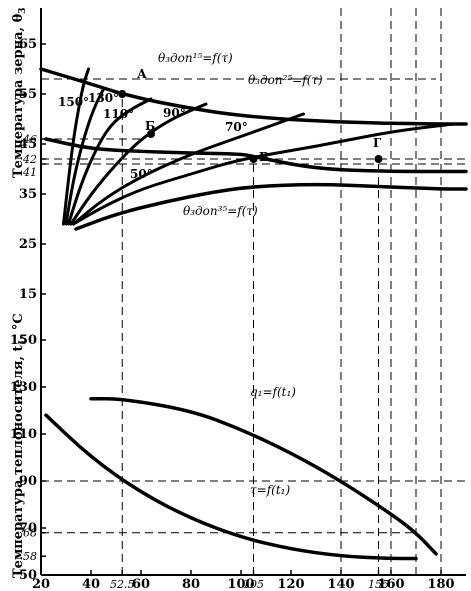 The image size is (471, 591). I want to click on label-temp130: 130°, so click(103, 98).